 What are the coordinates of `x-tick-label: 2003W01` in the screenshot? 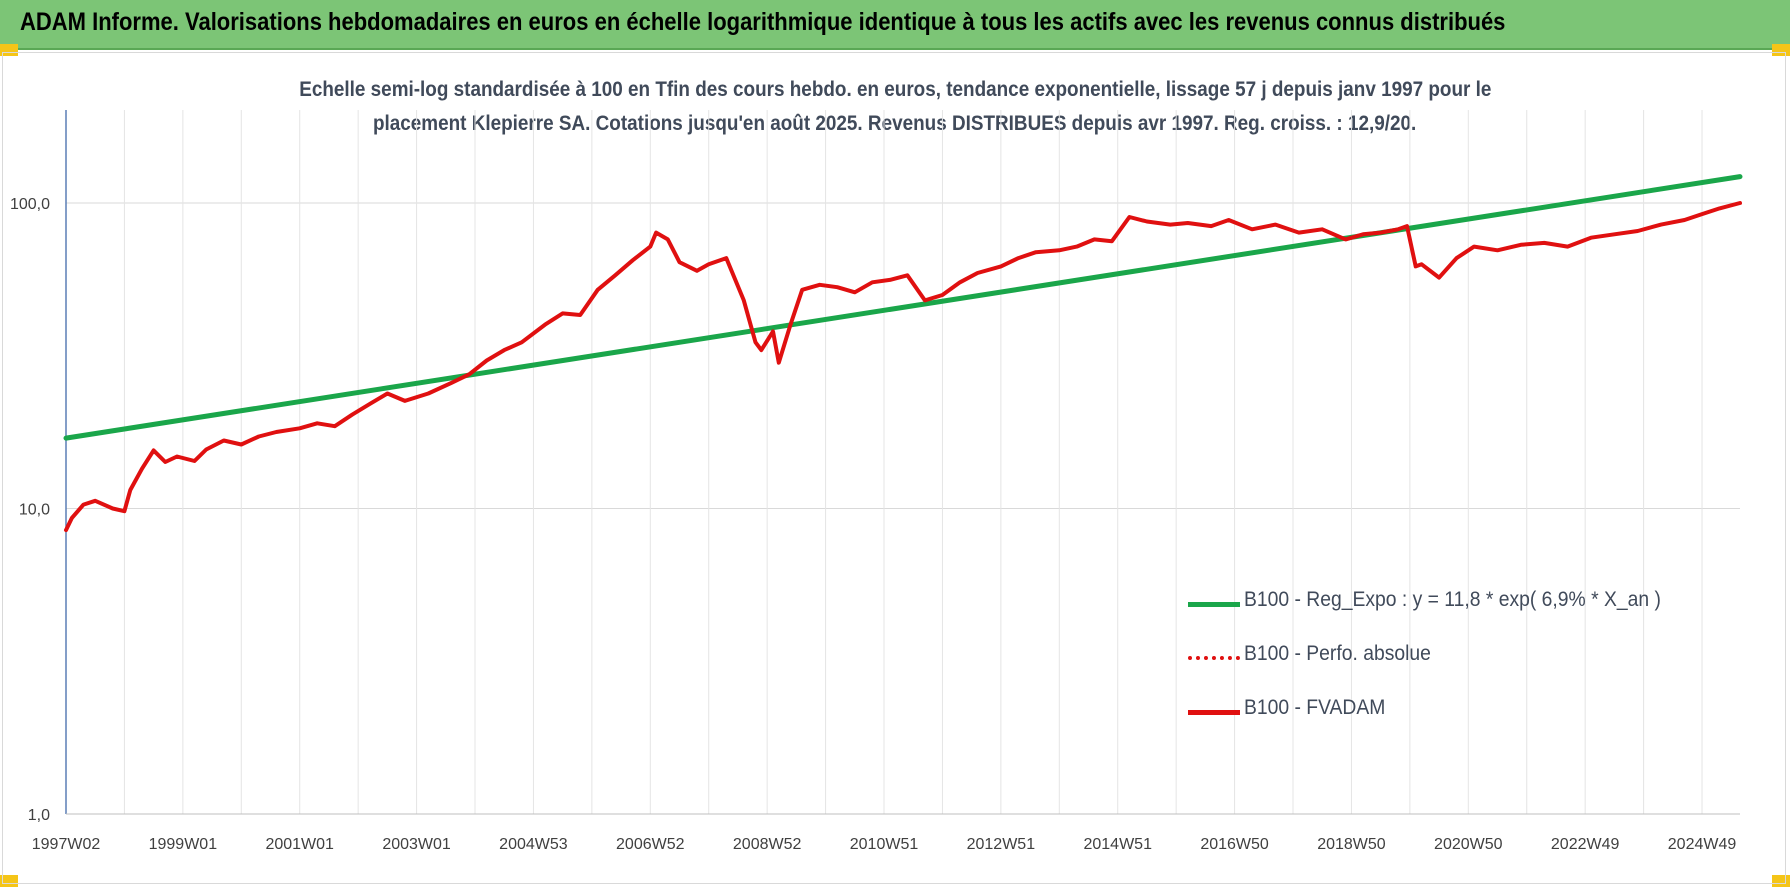 It's located at (416, 844).